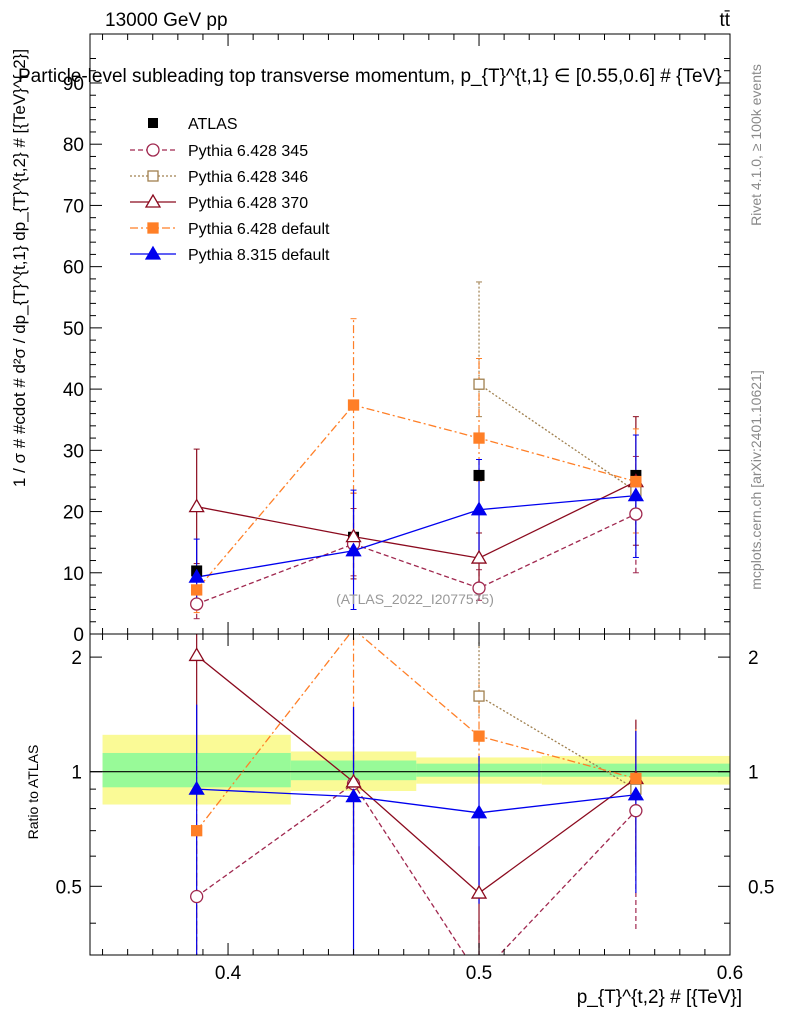 Image resolution: width=786 pixels, height=1024 pixels. What do you see at coordinates (415, 599) in the screenshot?
I see `watermark: (ATLAS_2022_I2077575)` at bounding box center [415, 599].